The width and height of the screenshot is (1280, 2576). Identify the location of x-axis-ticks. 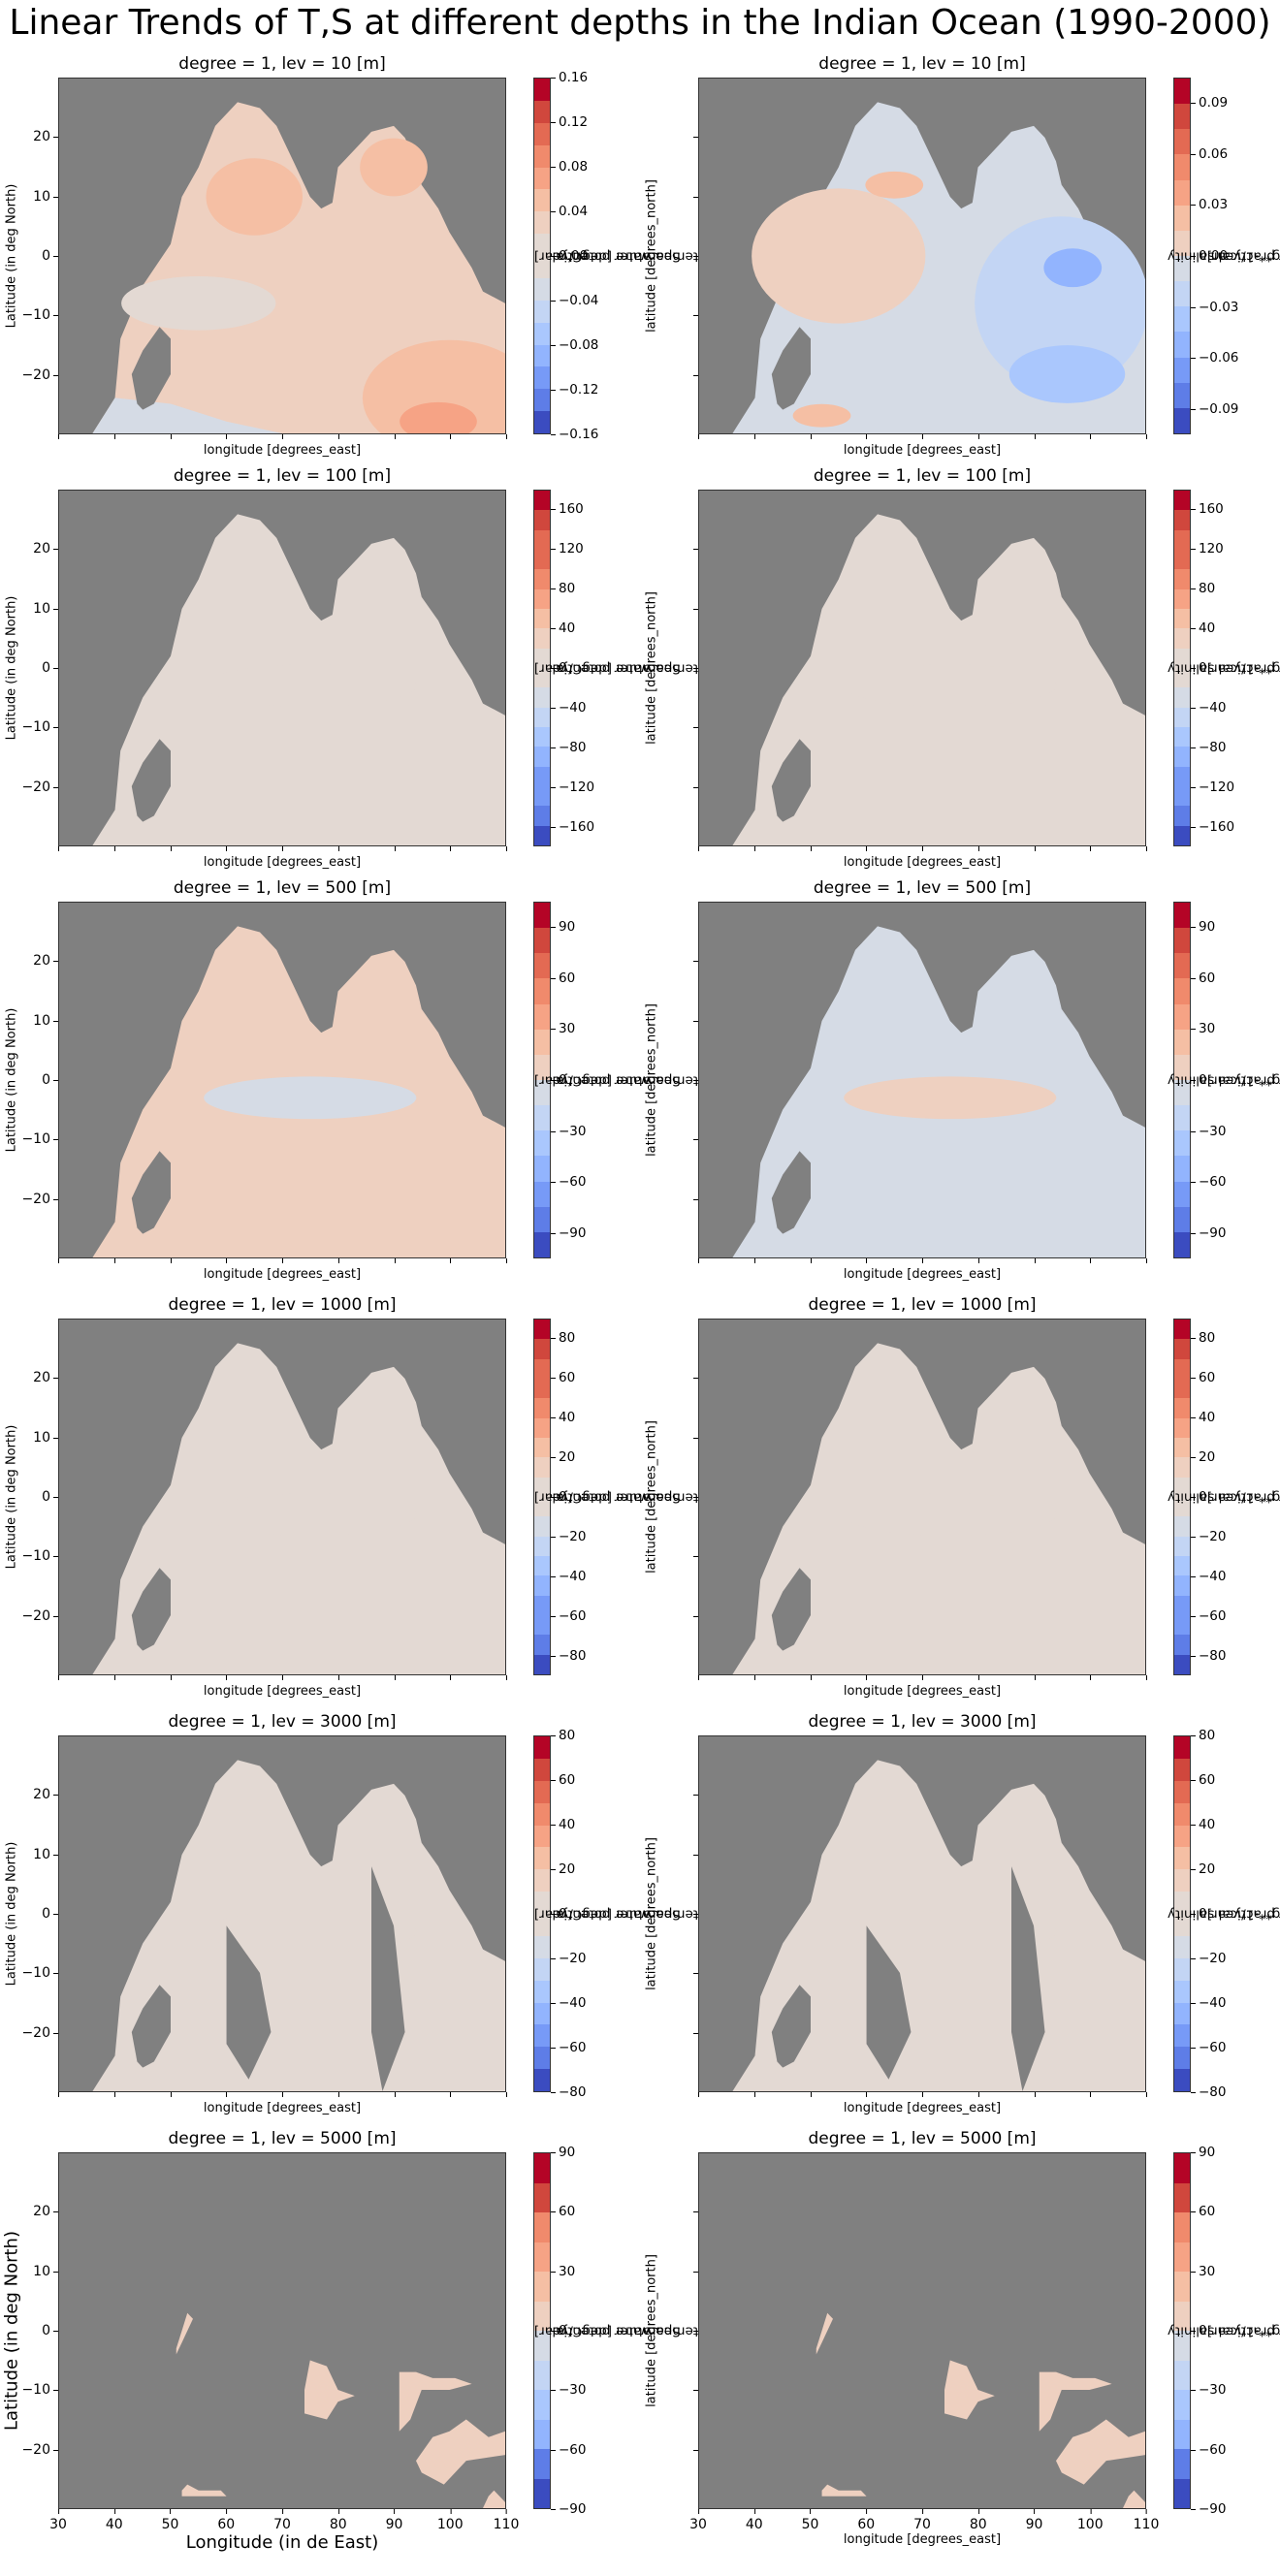
(922, 446).